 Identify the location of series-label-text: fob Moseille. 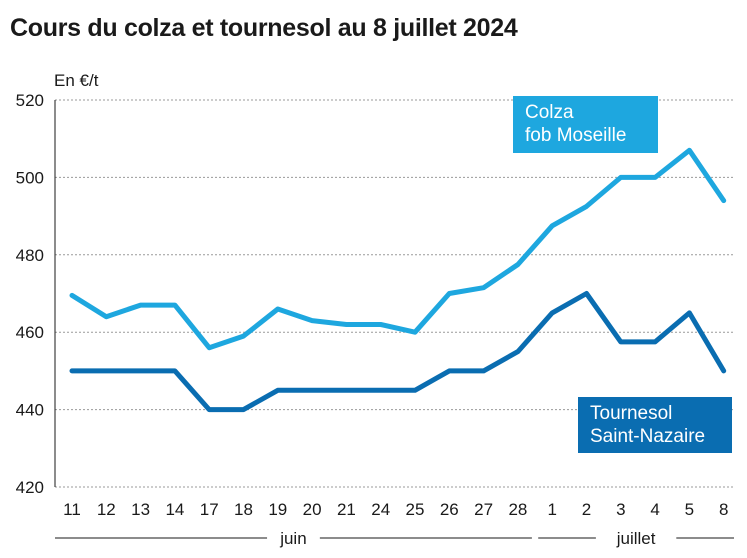
(575, 135).